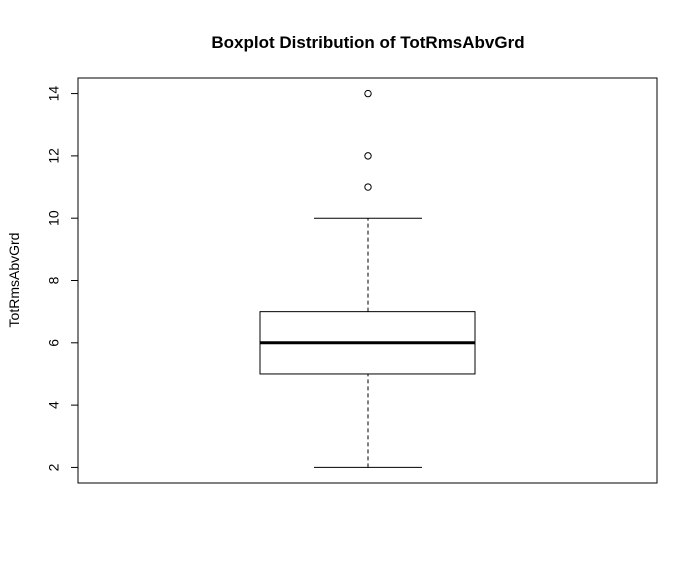 The height and width of the screenshot is (581, 698). Describe the element at coordinates (54, 343) in the screenshot. I see `y-tick-label: 6` at that location.